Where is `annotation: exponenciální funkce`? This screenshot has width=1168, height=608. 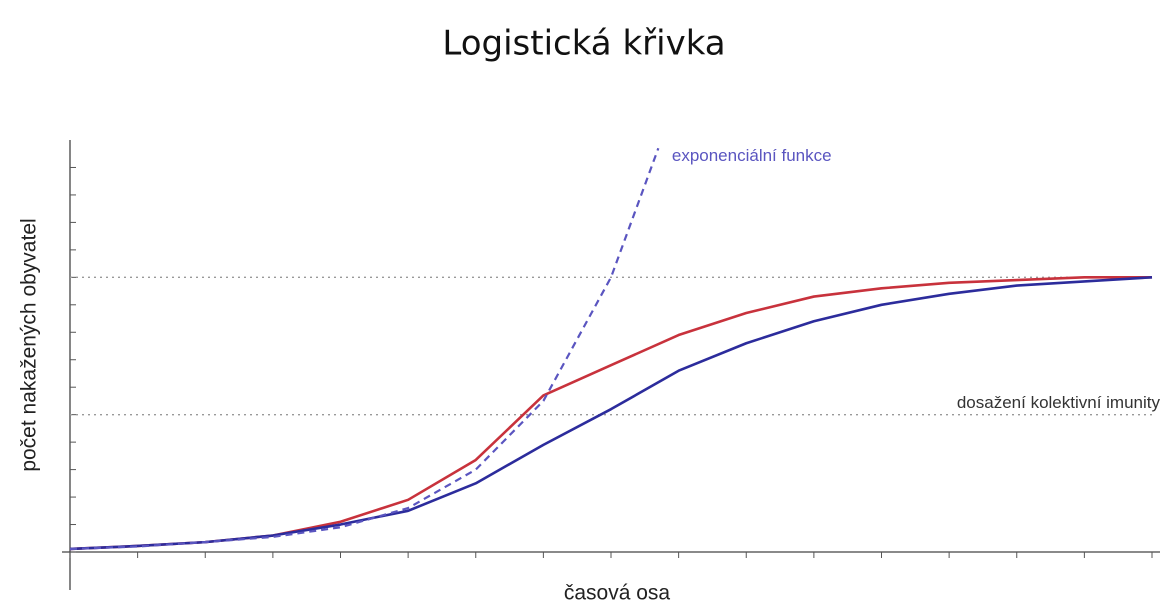
annotation: exponenciální funkce is located at coordinates (752, 155).